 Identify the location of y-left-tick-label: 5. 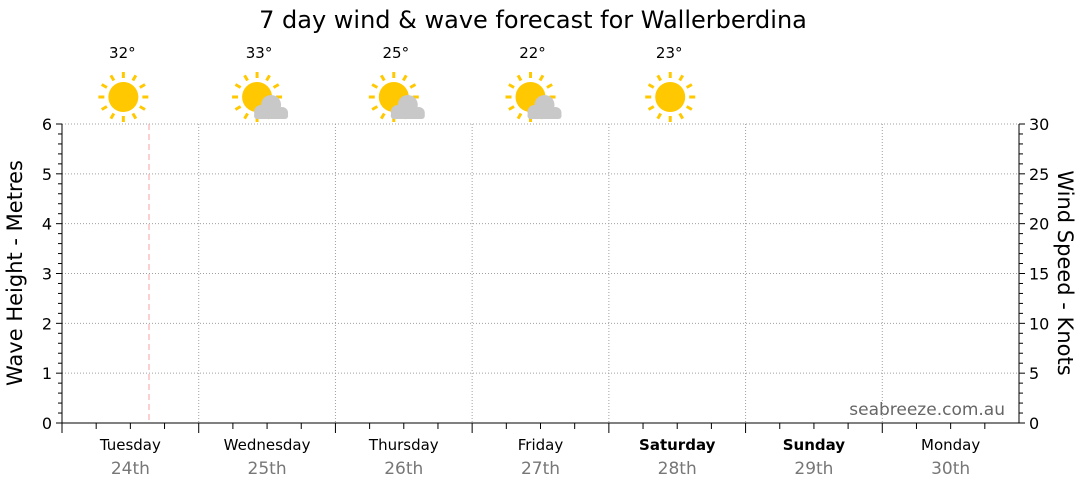
(47, 174).